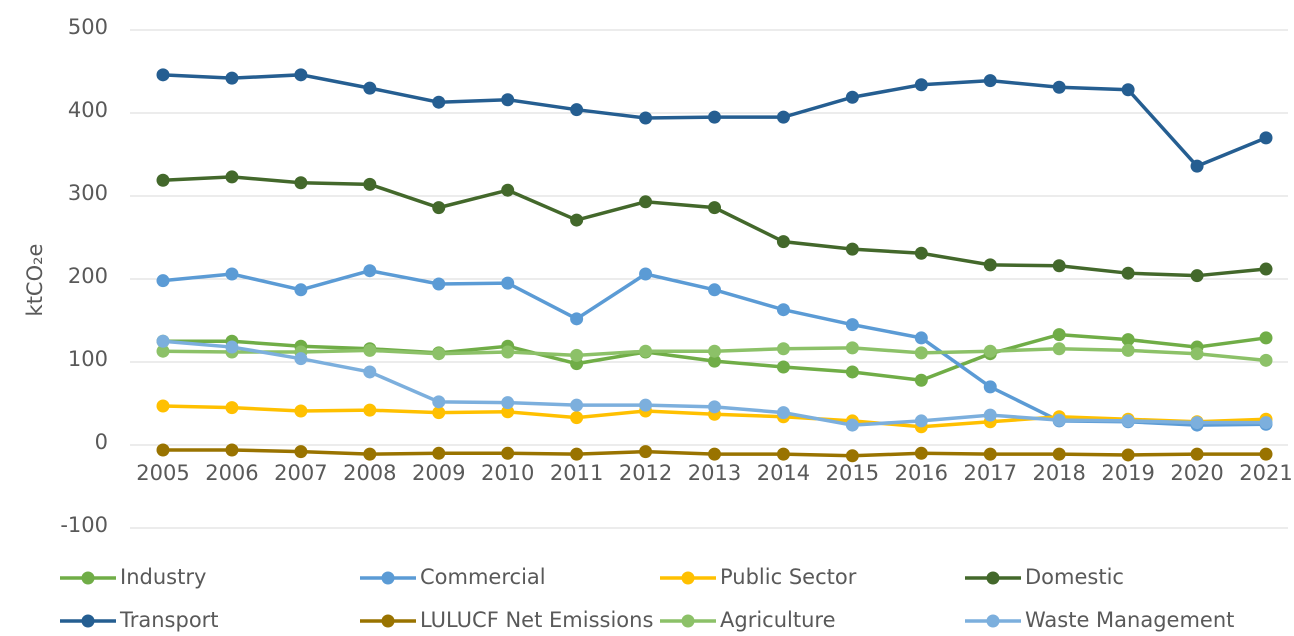 The image size is (1294, 636). Describe the element at coordinates (300, 473) in the screenshot. I see `x-tick-label: 2007` at that location.